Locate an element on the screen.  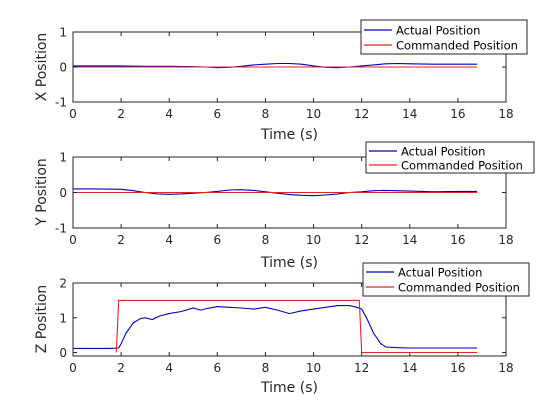
y-axis-label: X Position is located at coordinates (42, 67).